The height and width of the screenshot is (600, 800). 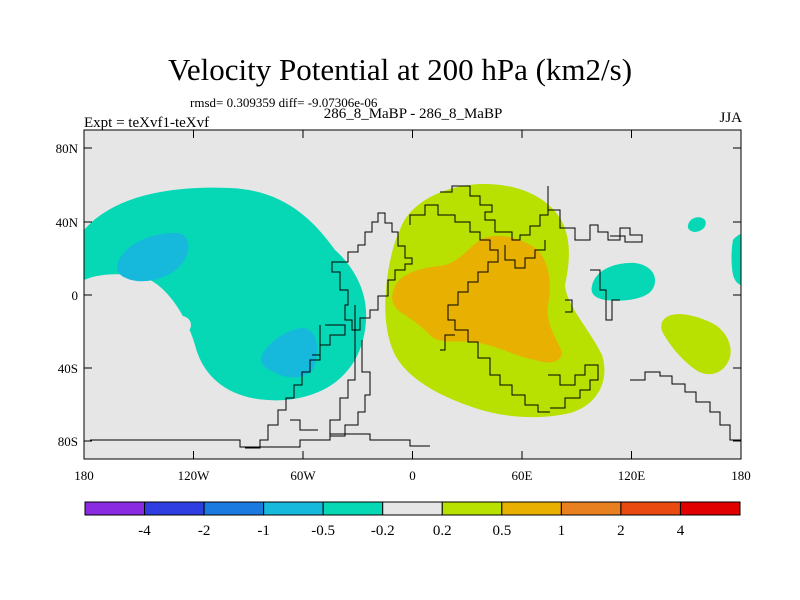 What do you see at coordinates (447, 342) in the screenshot?
I see `coast-south-africa` at bounding box center [447, 342].